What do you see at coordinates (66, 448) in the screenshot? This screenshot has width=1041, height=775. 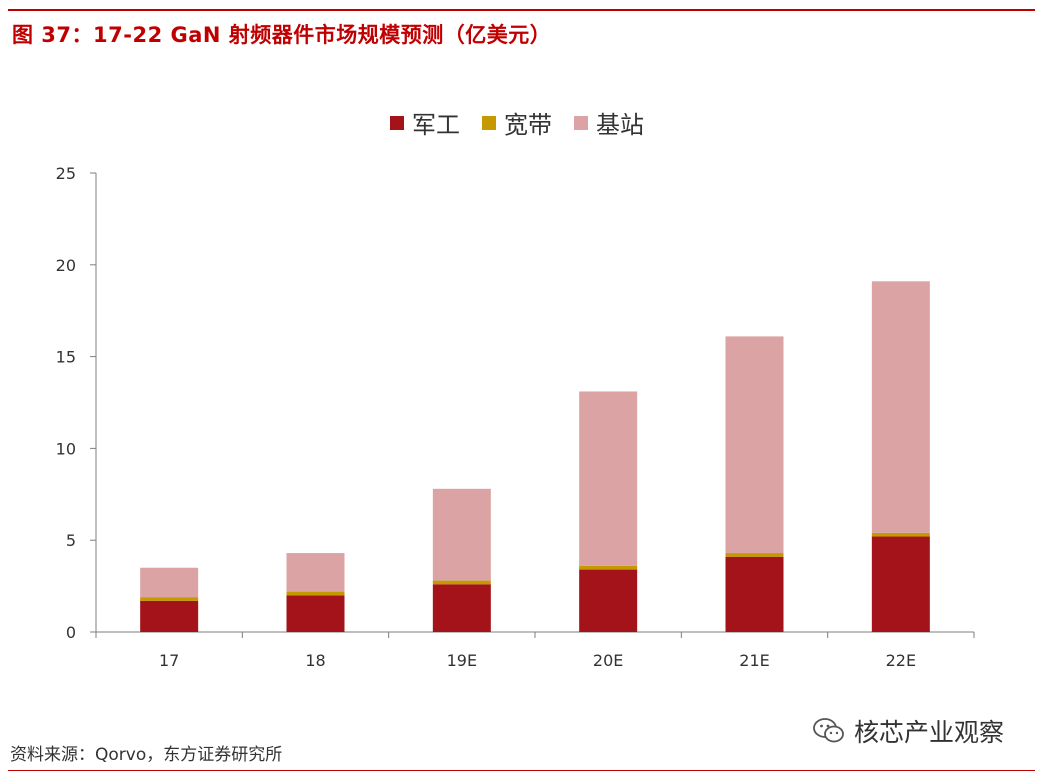 I see `y-tick-label: 10` at bounding box center [66, 448].